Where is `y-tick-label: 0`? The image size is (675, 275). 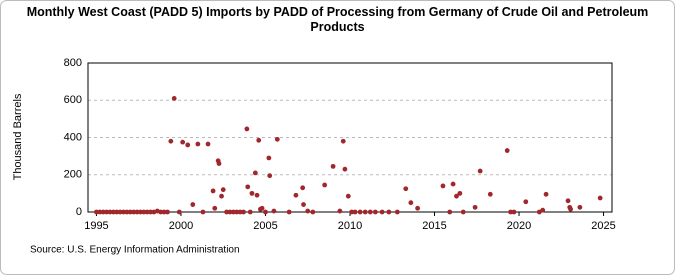
y-tick-label: 0 is located at coordinates (79, 212).